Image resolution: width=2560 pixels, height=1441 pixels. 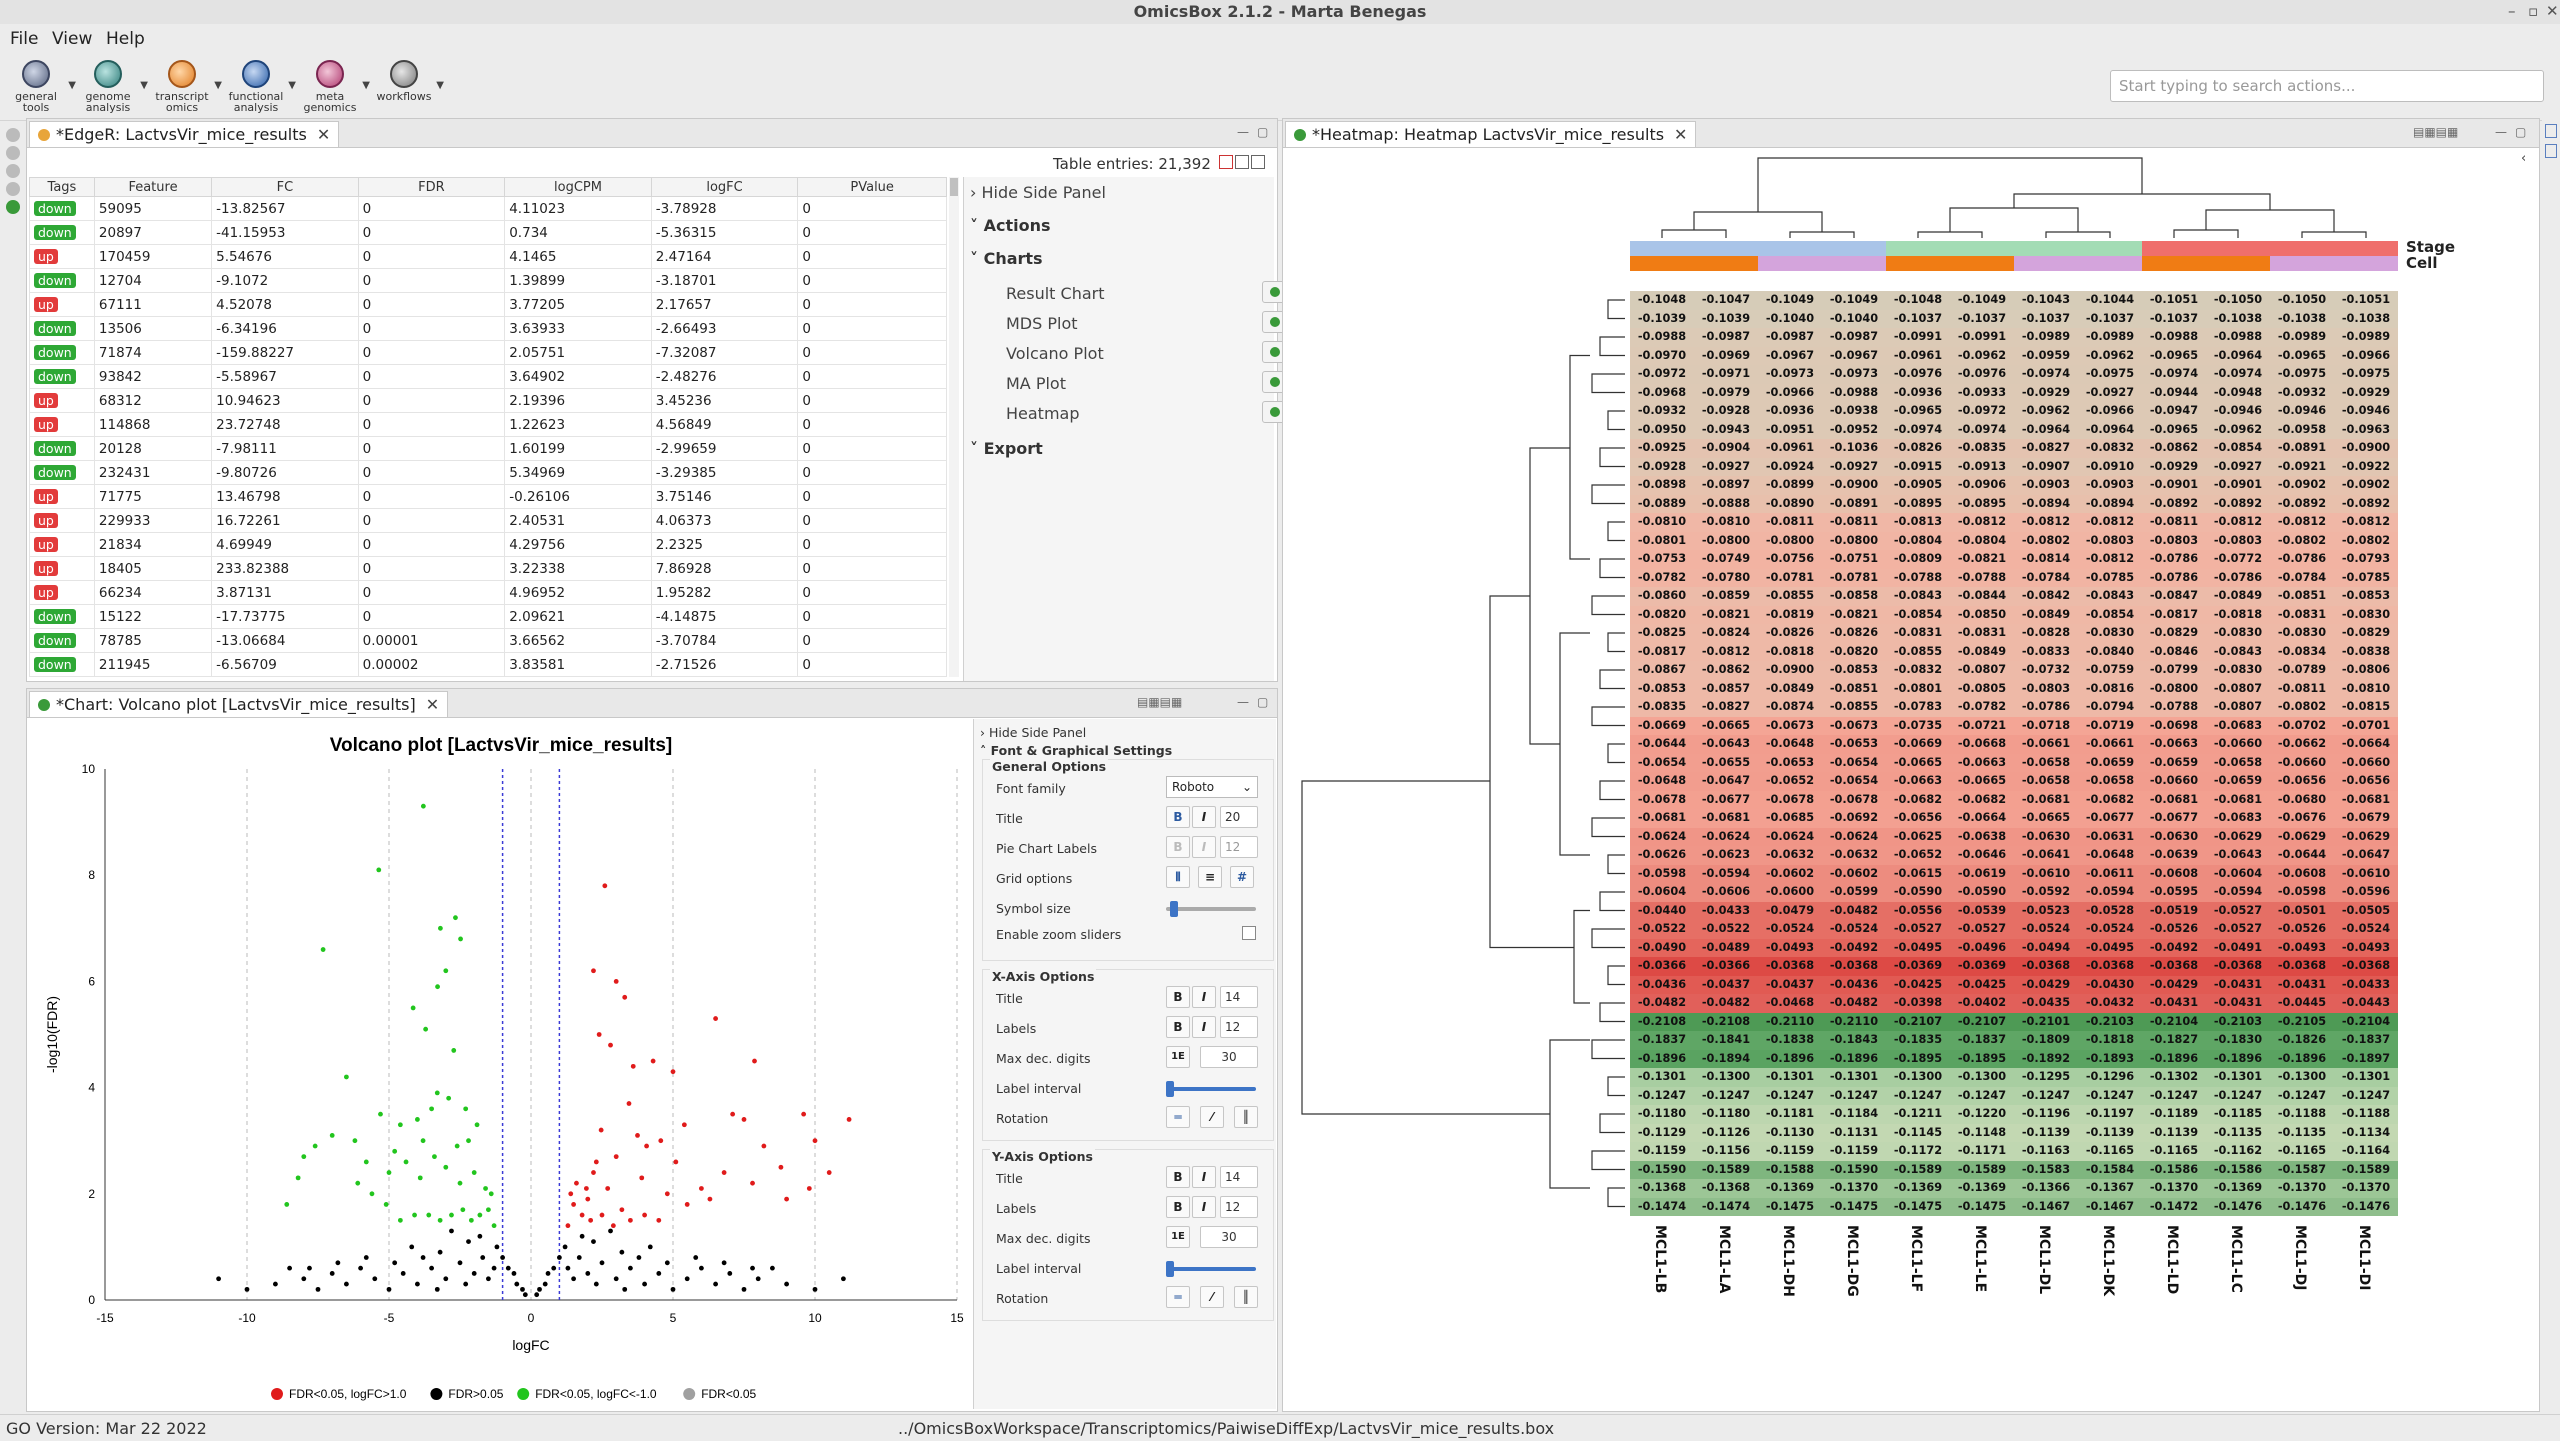 What do you see at coordinates (488, 400) in the screenshot?
I see `table-row: up 68312 10.94623 0 2.19396 3.45236 0` at bounding box center [488, 400].